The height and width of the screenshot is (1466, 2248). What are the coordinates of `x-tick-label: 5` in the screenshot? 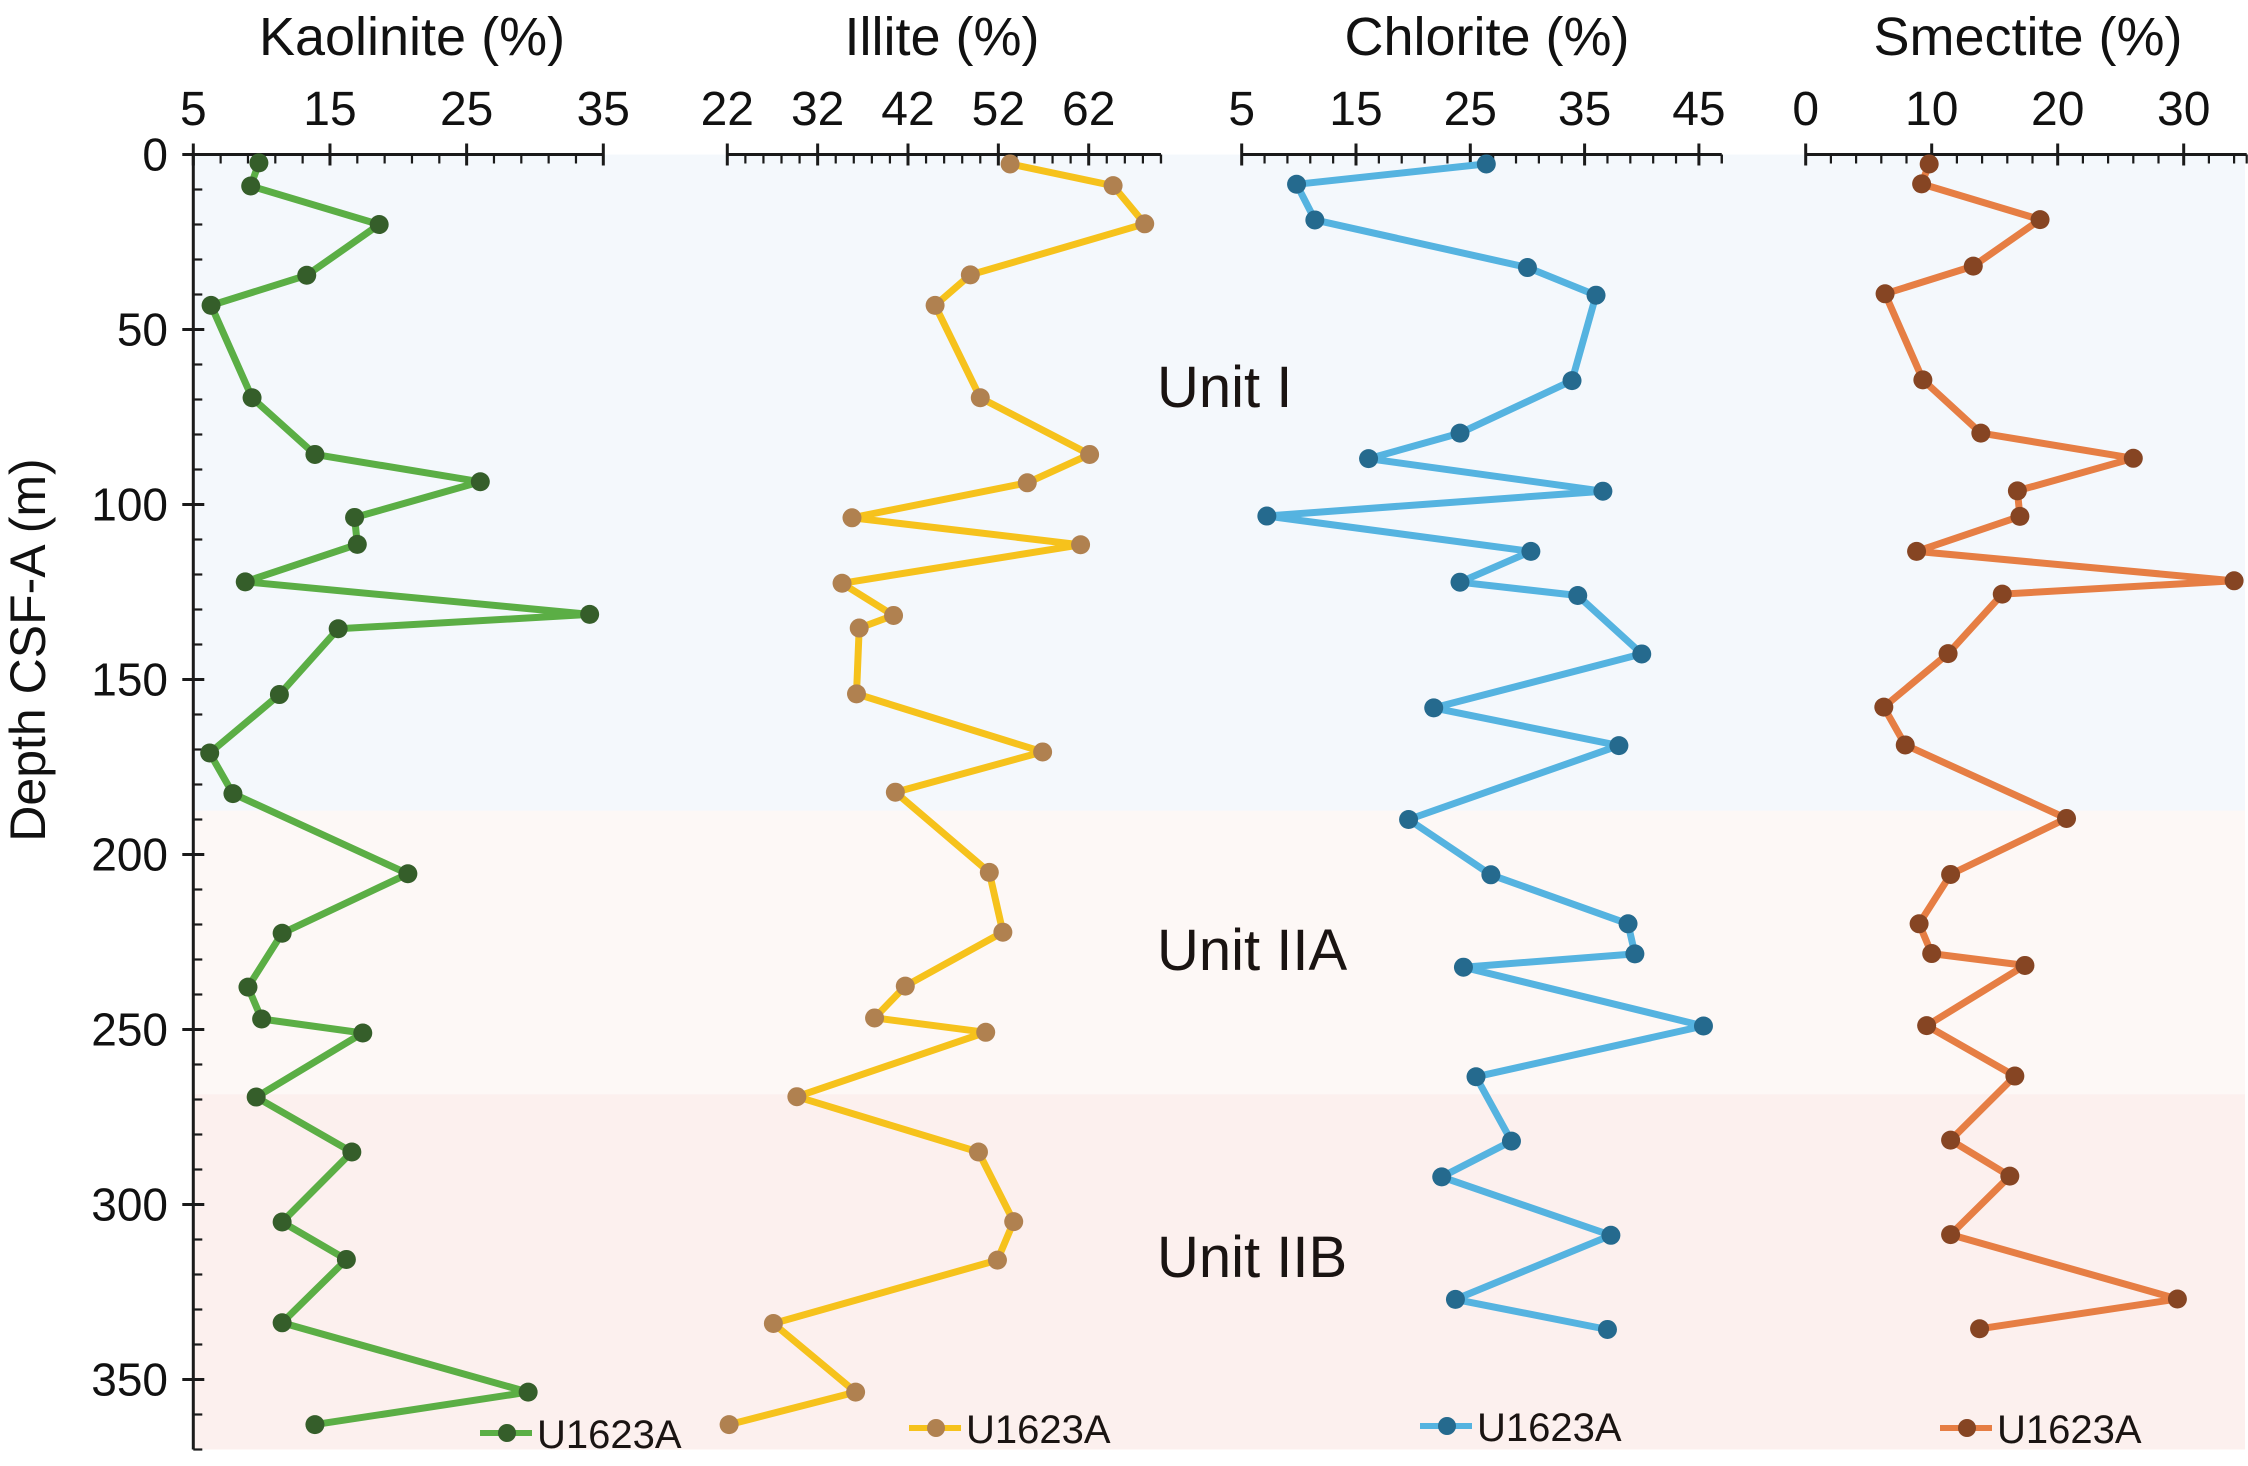 It's located at (1241, 109).